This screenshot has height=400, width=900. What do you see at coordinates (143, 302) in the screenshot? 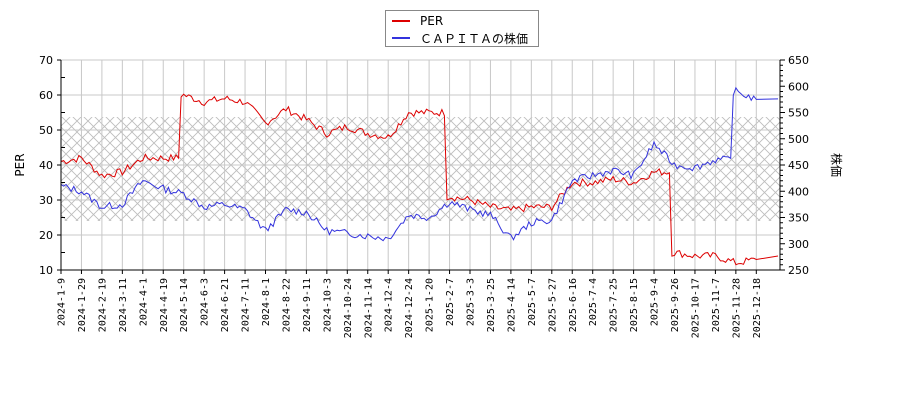
I see `svg-text: 2024-4-1` at bounding box center [143, 302].